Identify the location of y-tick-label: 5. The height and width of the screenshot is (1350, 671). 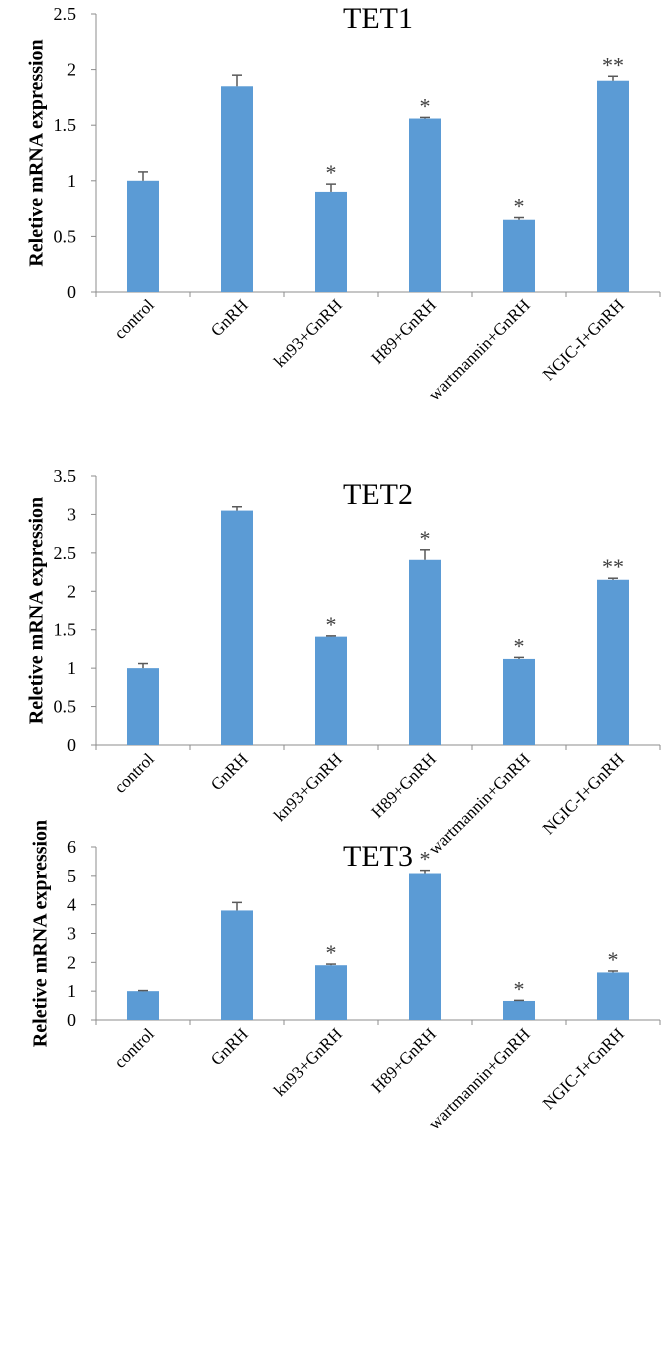
(71, 876).